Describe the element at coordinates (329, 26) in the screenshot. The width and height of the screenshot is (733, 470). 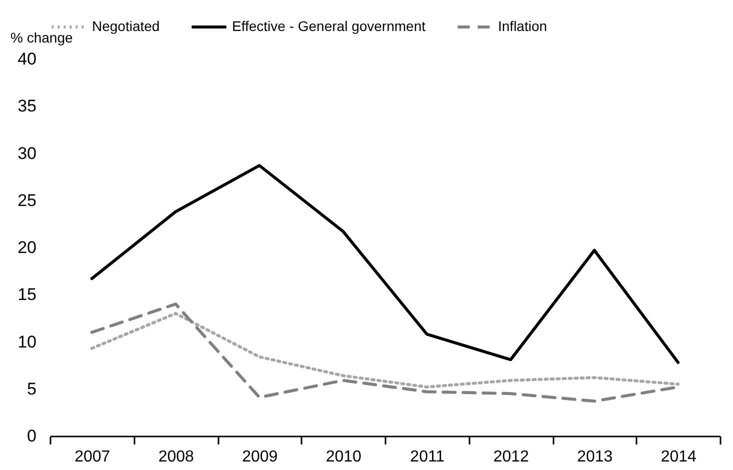
I see `legend-label: Effective - General government` at that location.